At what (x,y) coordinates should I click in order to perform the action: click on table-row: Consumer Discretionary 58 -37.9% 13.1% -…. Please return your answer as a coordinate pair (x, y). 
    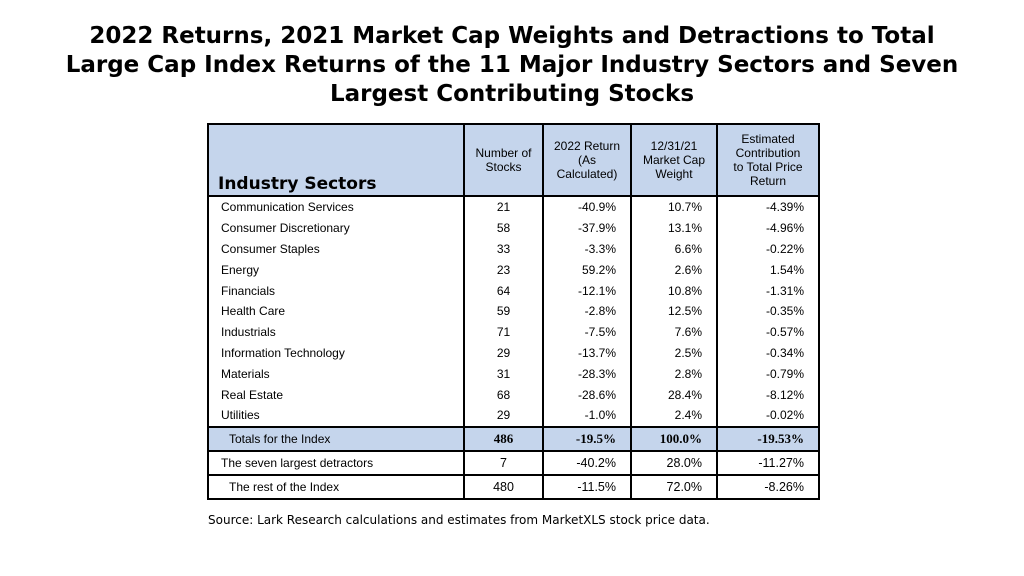
    Looking at the image, I should click on (513, 228).